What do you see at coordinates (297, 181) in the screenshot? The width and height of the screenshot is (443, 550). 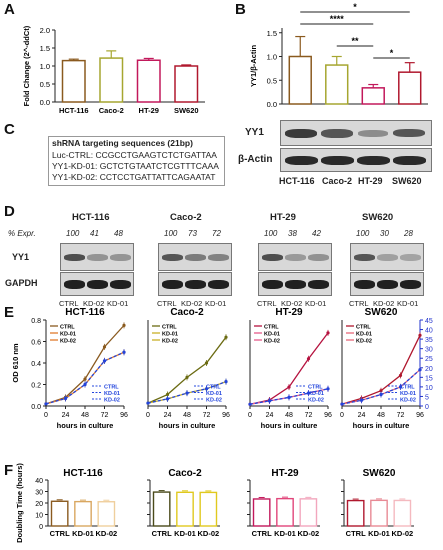 I see `blot-lane-b-0: HCT-116` at bounding box center [297, 181].